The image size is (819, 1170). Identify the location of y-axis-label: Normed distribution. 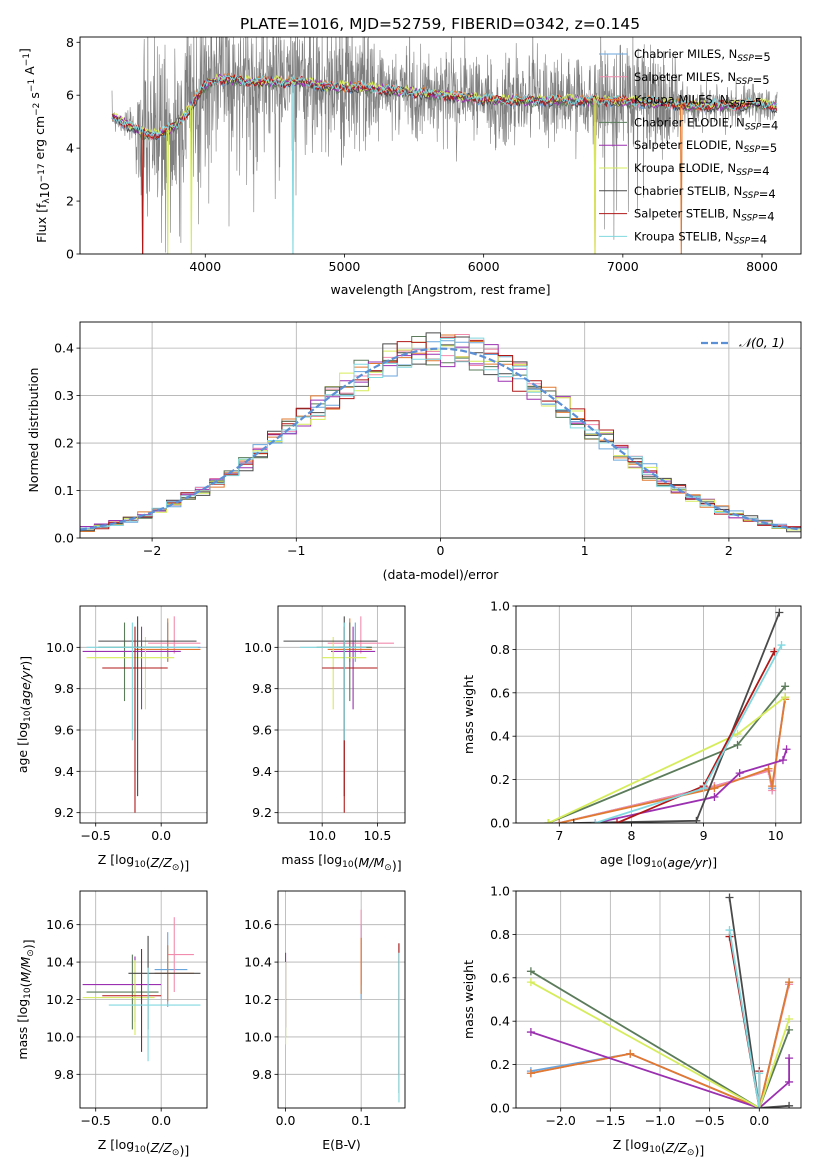
(33, 430).